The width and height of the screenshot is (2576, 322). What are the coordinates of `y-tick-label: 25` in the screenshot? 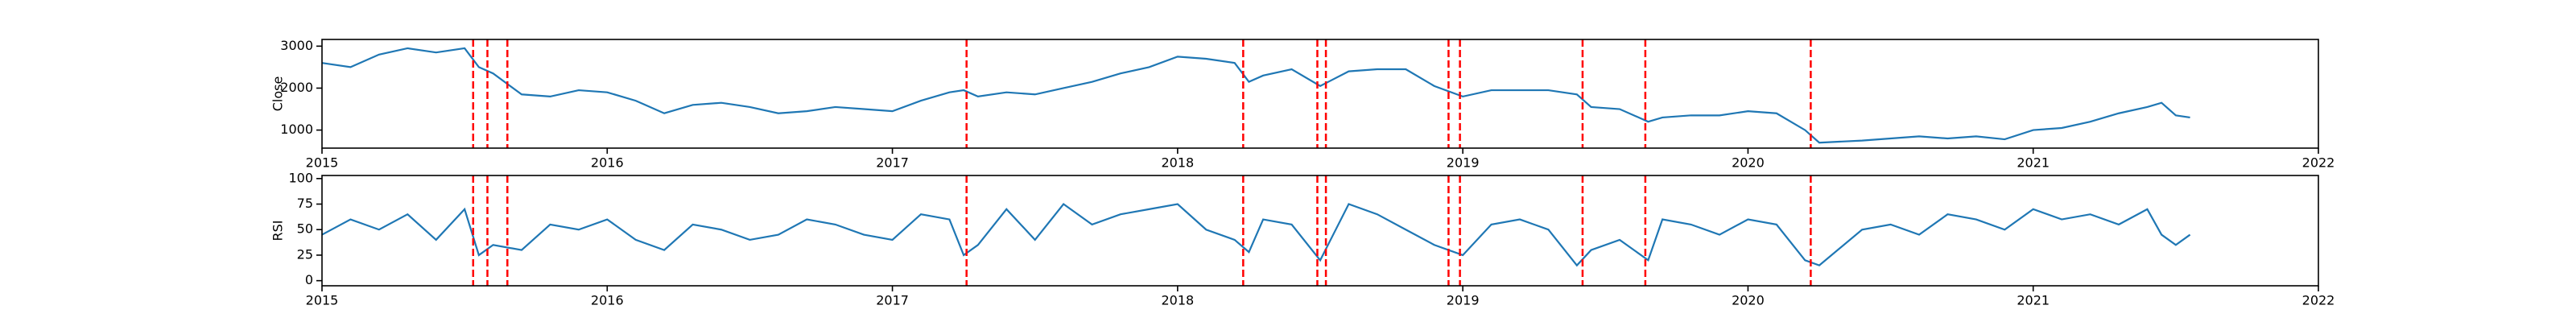 It's located at (305, 254).